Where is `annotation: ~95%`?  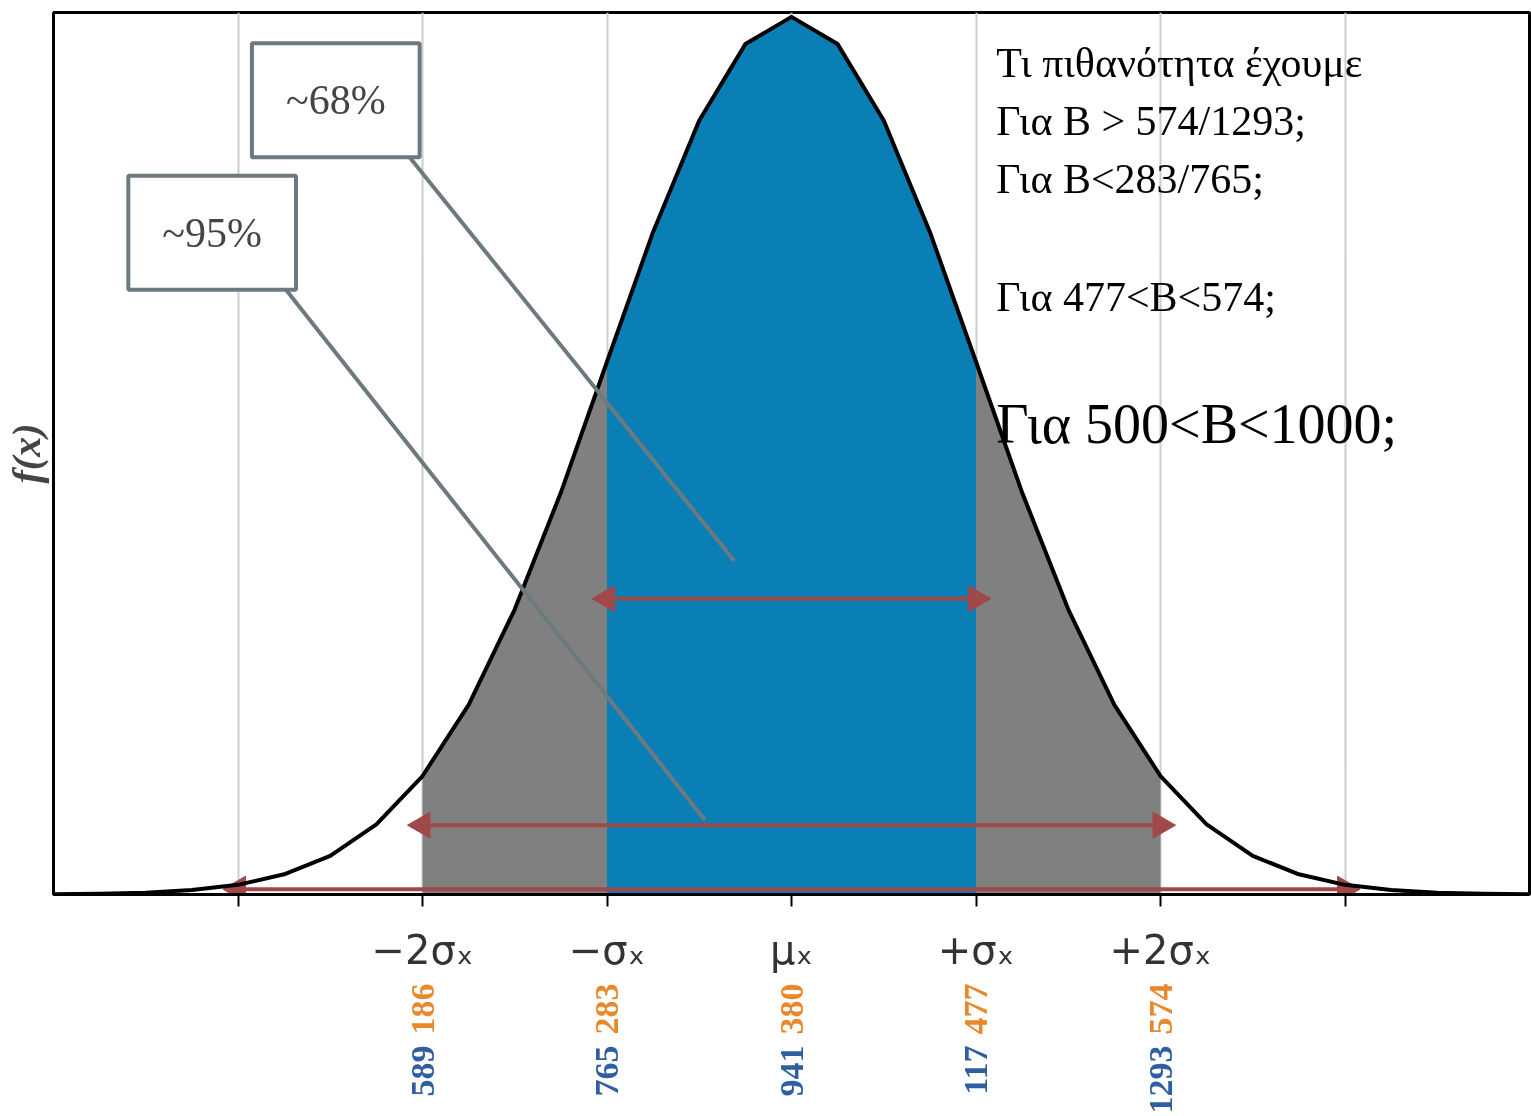 annotation: ~95% is located at coordinates (212, 232).